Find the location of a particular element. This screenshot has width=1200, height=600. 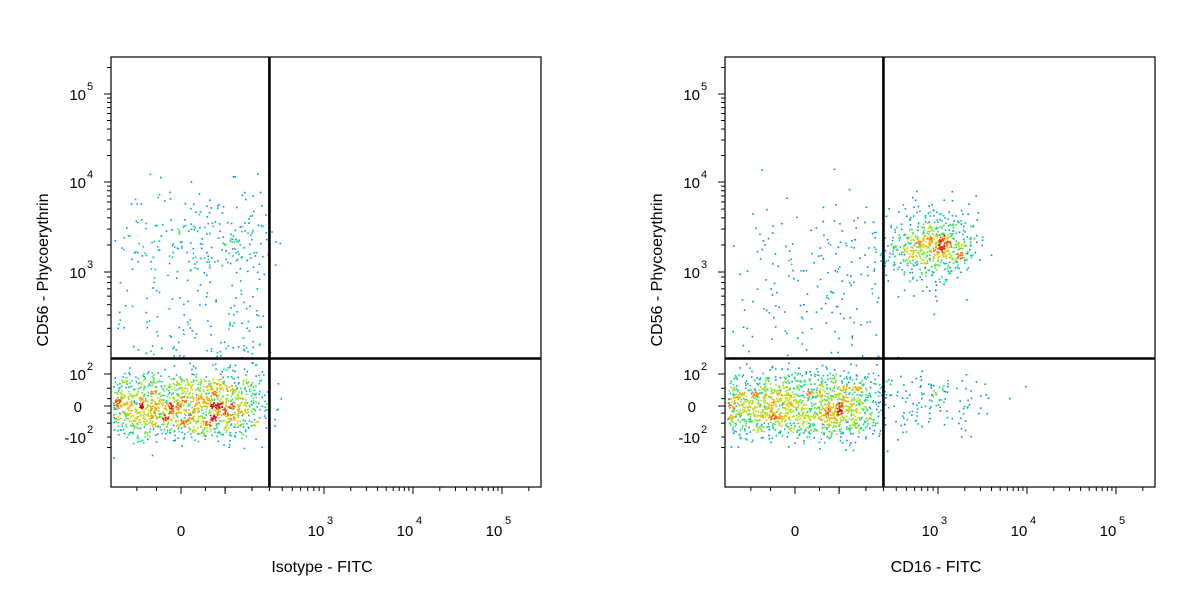

y-tick-exponent: 2 is located at coordinates (704, 367).